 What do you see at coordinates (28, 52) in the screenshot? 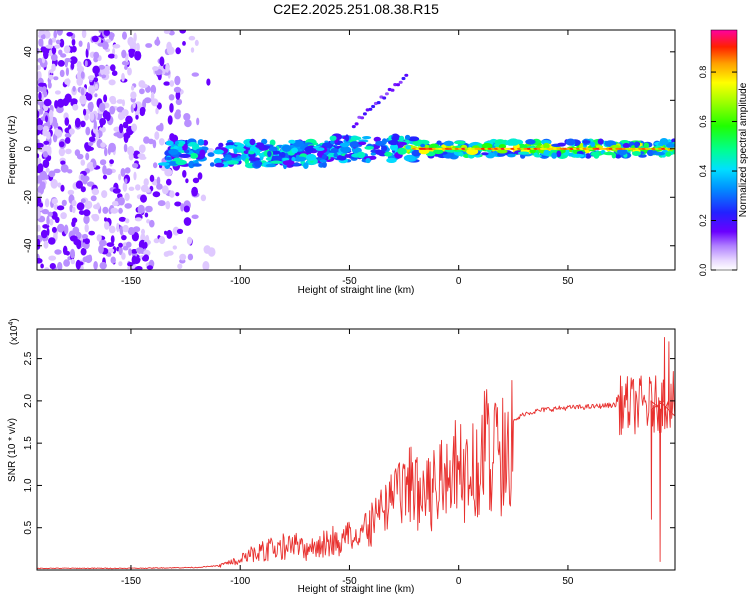
I see `y-tick-label: 40` at bounding box center [28, 52].